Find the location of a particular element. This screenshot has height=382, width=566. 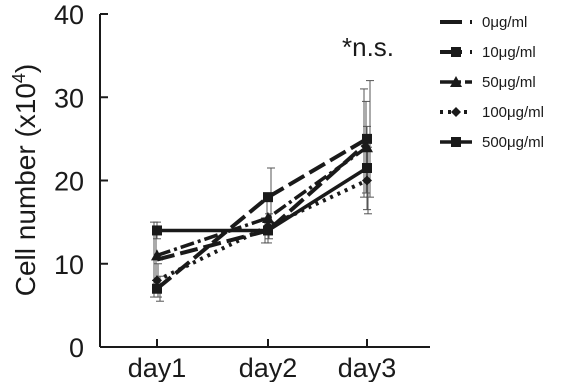

y-tick-label: 40 is located at coordinates (69, 15).